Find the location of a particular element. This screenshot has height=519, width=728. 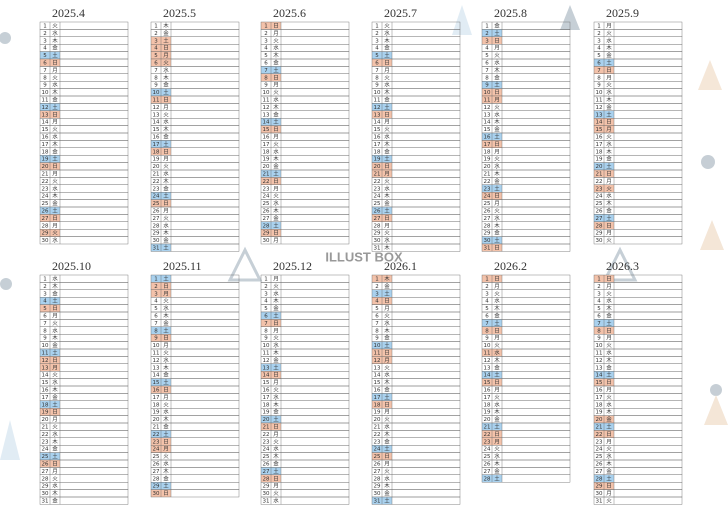

day-number: 31 is located at coordinates (266, 502).